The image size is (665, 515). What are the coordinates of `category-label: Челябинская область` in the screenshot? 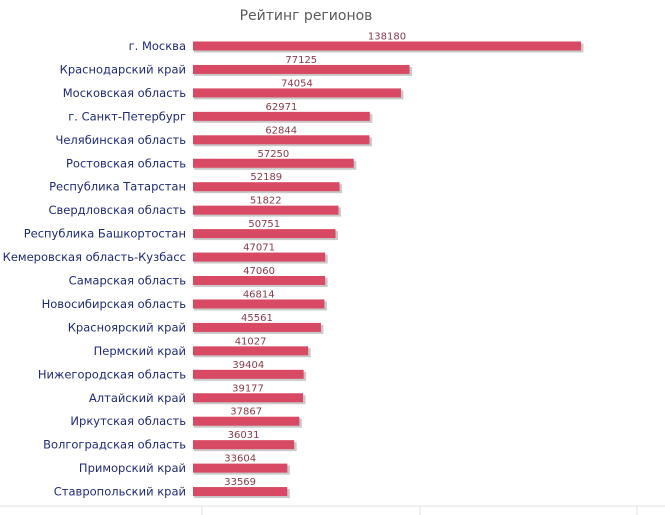 It's located at (120, 140).